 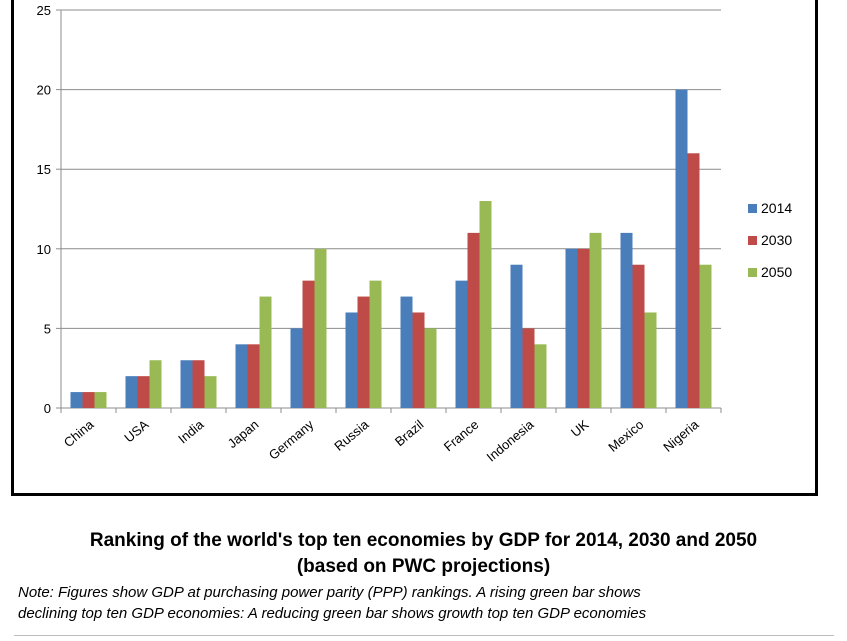 I want to click on bar-nigeria-2030: Nigeria 2030: 16, so click(x=693, y=280).